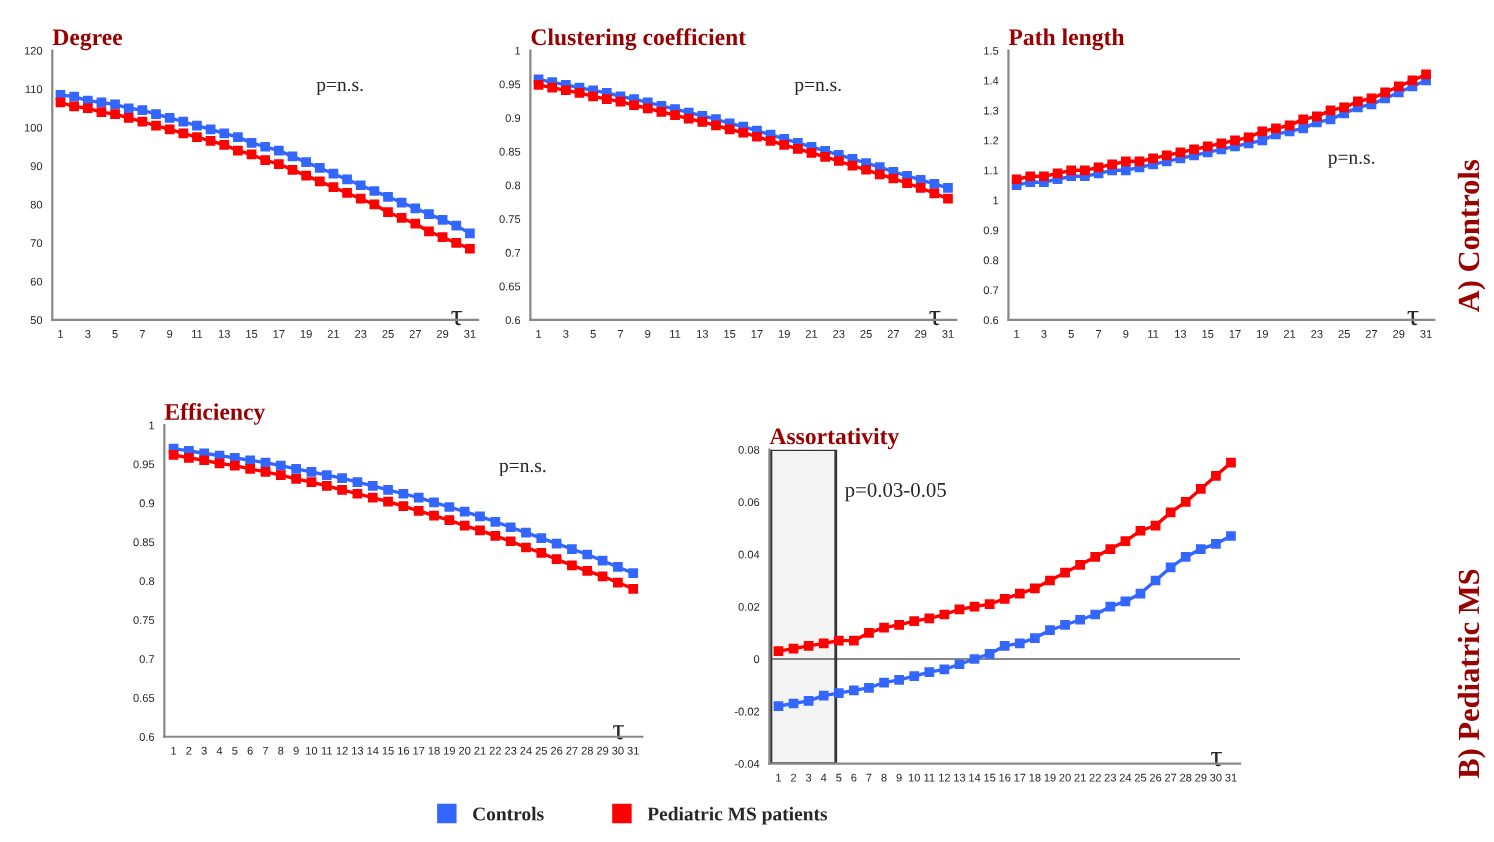 This screenshot has width=1494, height=842. What do you see at coordinates (638, 39) in the screenshot?
I see `chart-title: Clustering coefficient` at bounding box center [638, 39].